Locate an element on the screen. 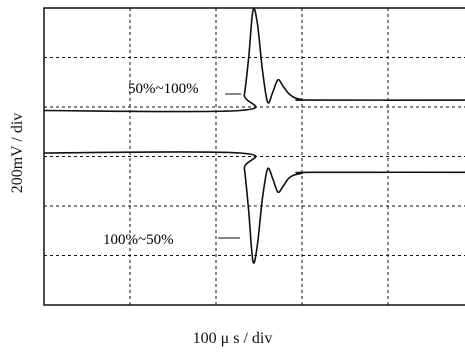 The image size is (465, 356). x-axis-label: 100 μ s / div is located at coordinates (232, 338).